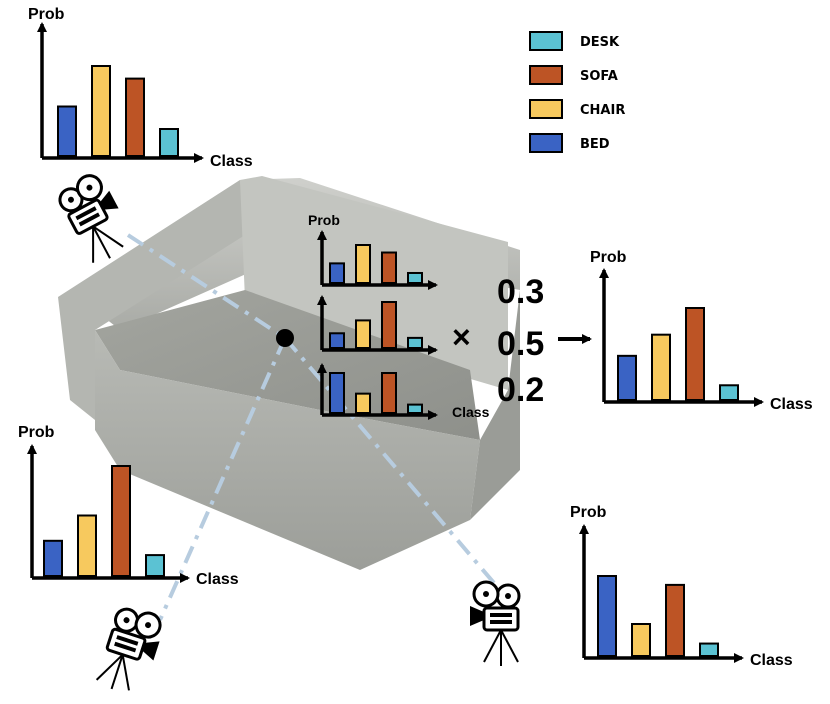 This screenshot has height=704, width=830. Describe the element at coordinates (520, 344) in the screenshot. I see `weight-2: 0.5` at that location.